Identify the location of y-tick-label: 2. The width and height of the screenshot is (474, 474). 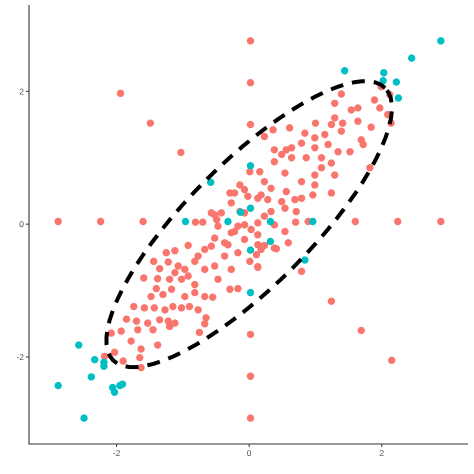
(21, 91).